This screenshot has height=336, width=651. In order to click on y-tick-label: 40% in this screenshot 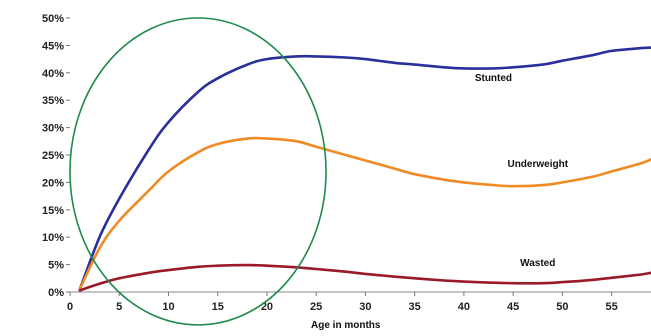, I will do `click(53, 74)`.